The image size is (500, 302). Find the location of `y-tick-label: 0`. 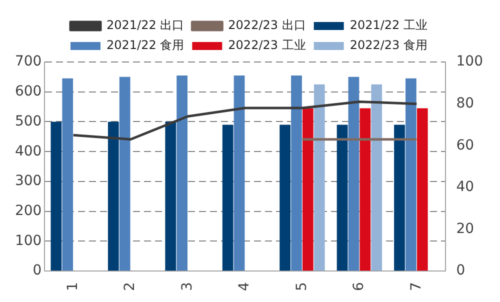

y-tick-label: 0 is located at coordinates (37, 270).